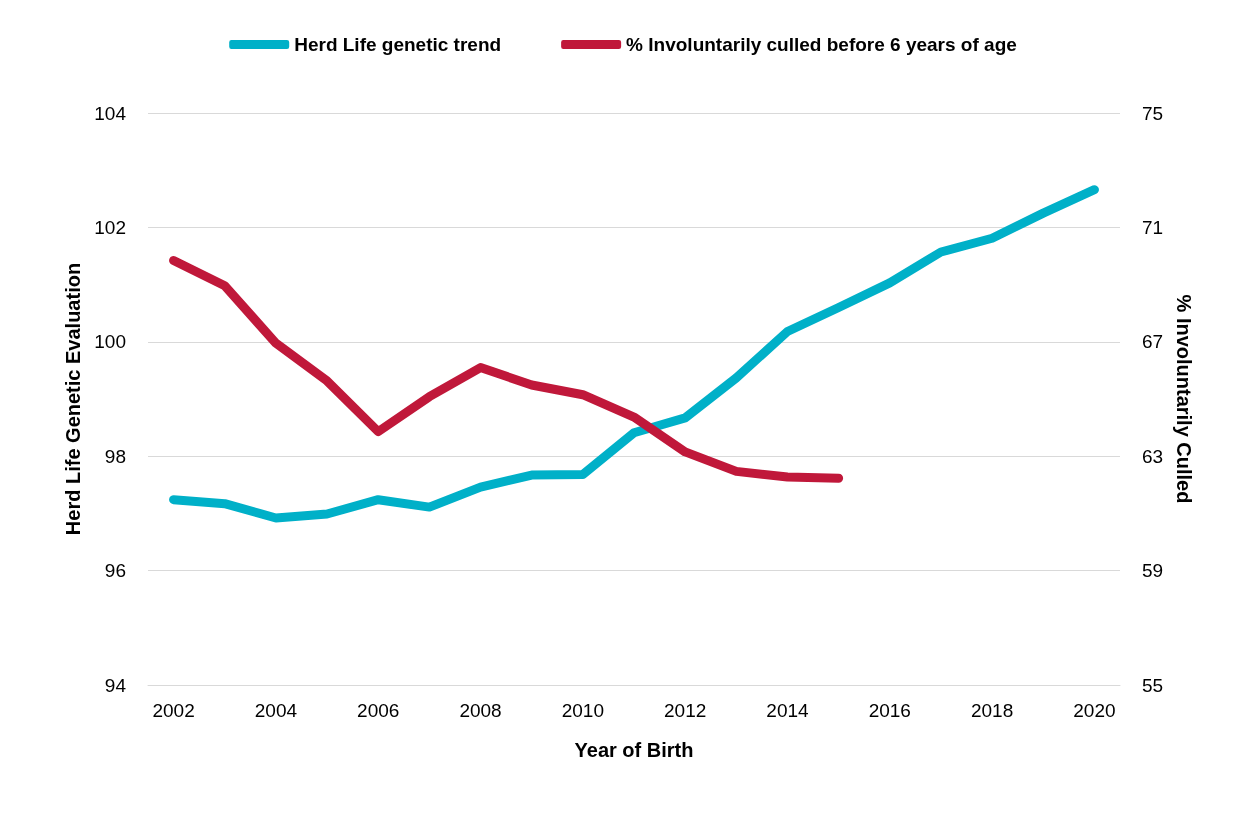  Describe the element at coordinates (110, 227) in the screenshot. I see `y-tick-label: 102` at that location.